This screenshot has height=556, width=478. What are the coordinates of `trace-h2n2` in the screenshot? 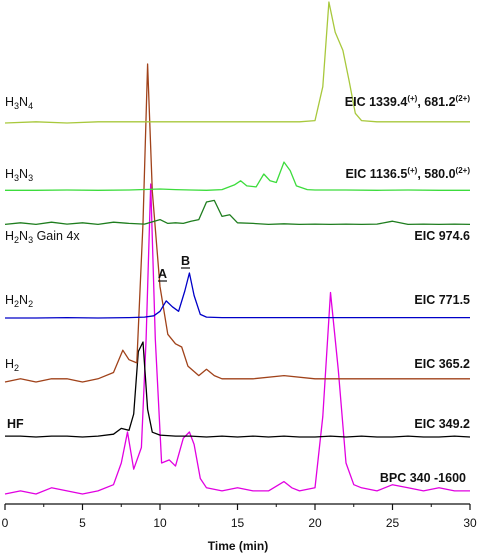 It's located at (237, 295).